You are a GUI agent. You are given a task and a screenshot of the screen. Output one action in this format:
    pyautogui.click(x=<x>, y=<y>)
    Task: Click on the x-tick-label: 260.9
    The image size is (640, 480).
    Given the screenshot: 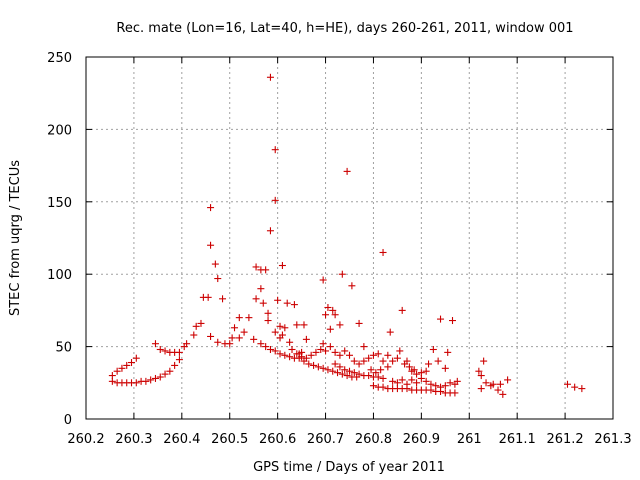 What is the action you would take?
    pyautogui.click(x=421, y=439)
    